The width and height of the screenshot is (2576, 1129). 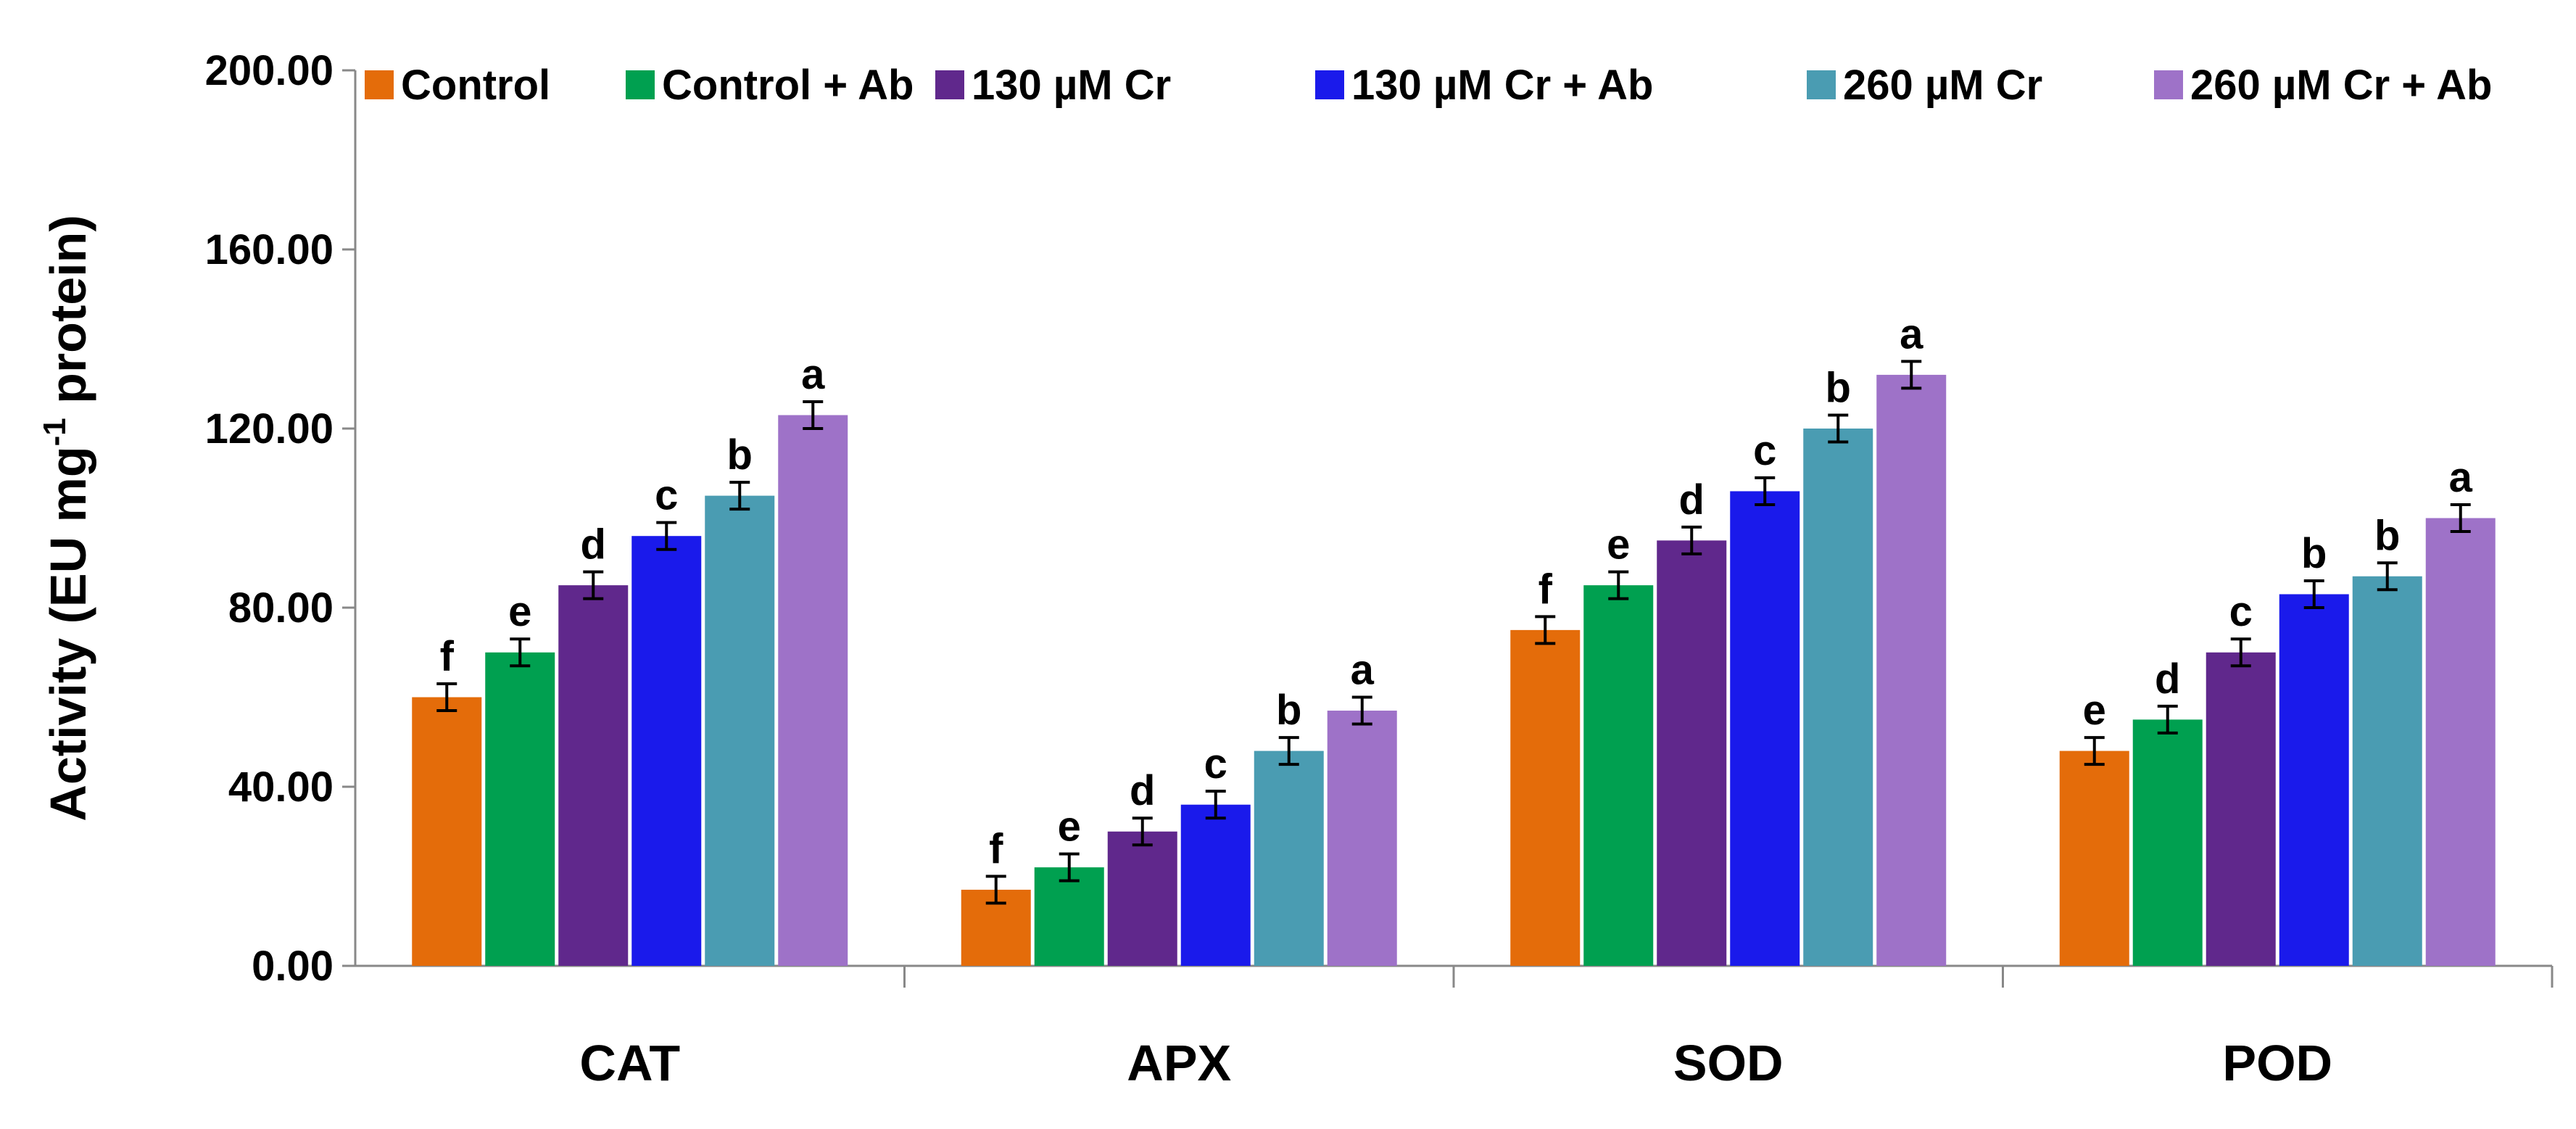 I want to click on legend-label: 130 µM Cr + Ab, so click(x=1502, y=85).